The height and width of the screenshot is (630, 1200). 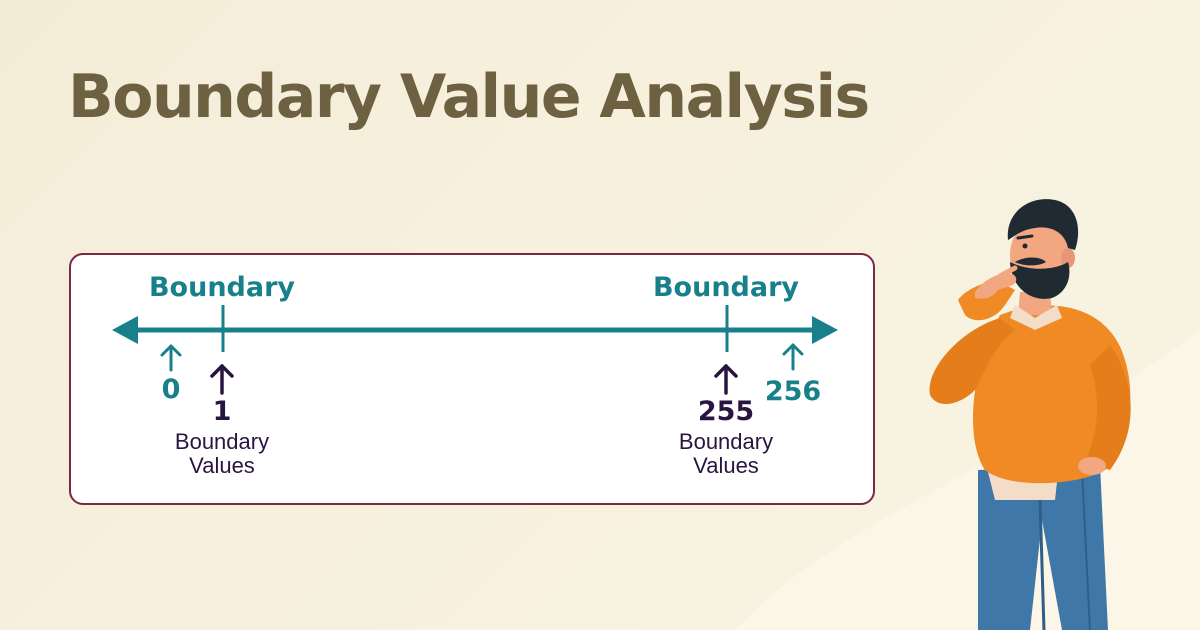 What do you see at coordinates (1030, 414) in the screenshot?
I see `thinking-man-illustration` at bounding box center [1030, 414].